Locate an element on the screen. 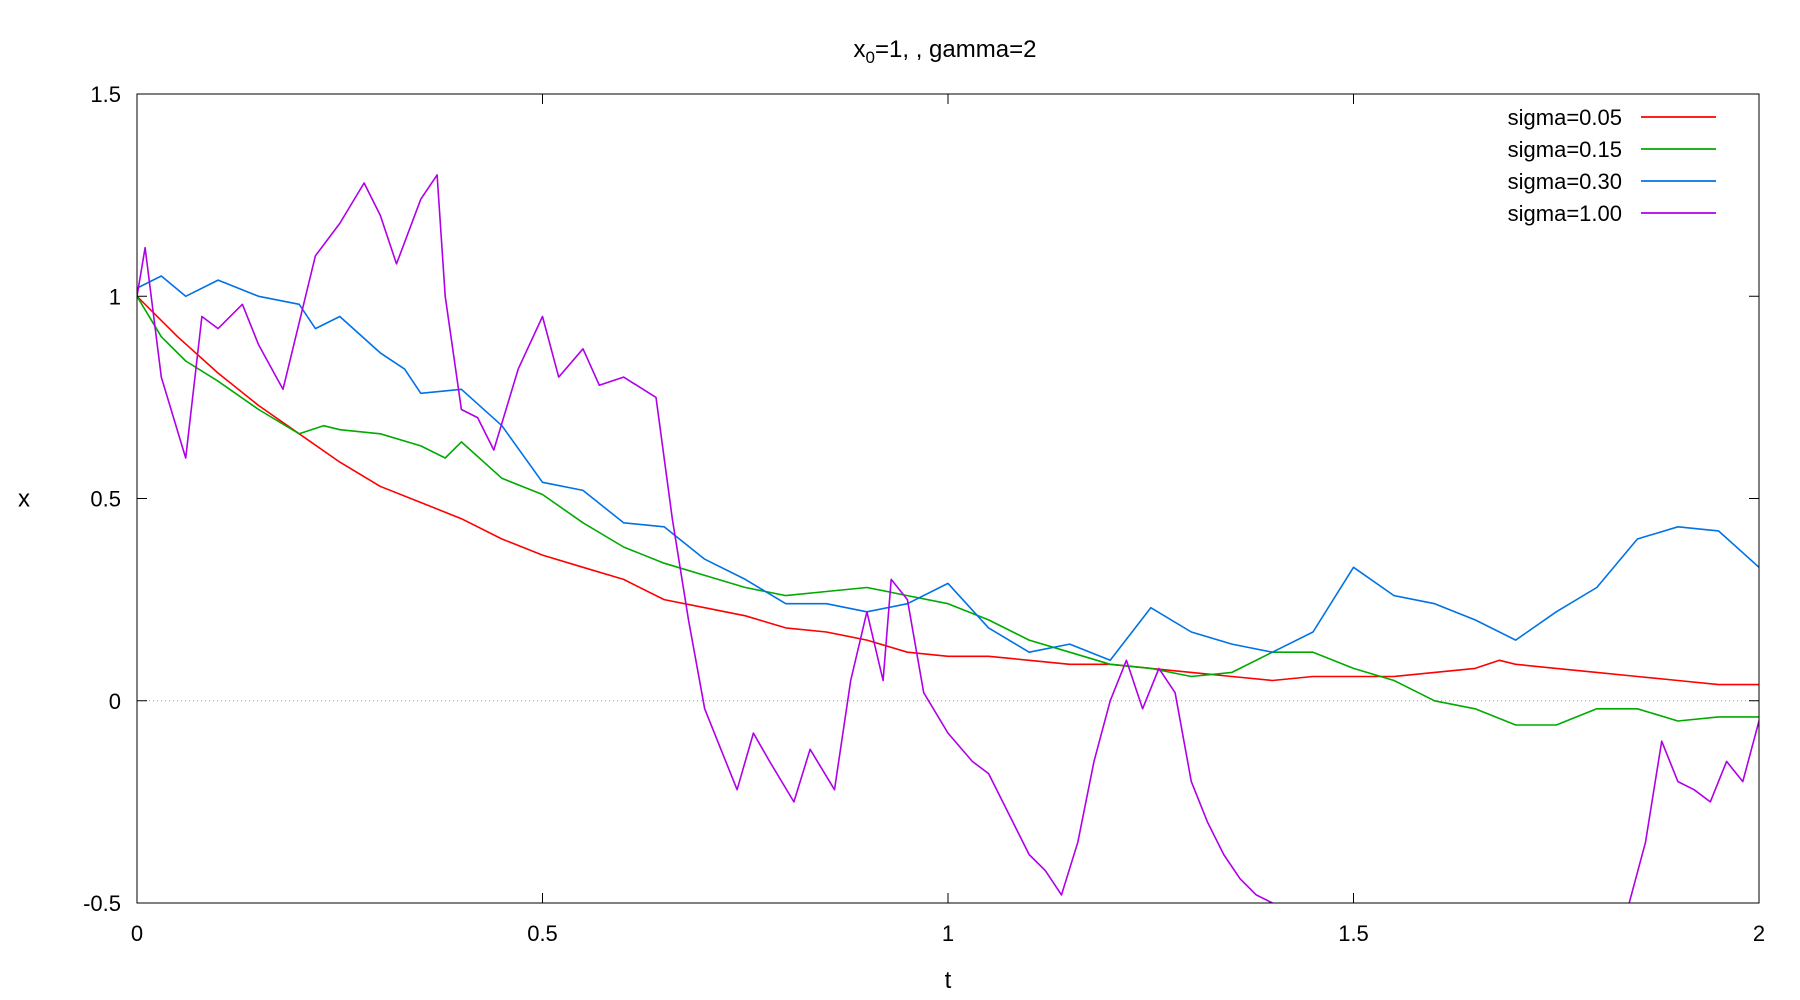 The image size is (1800, 1000). y-tick-label: 0 is located at coordinates (115, 701).